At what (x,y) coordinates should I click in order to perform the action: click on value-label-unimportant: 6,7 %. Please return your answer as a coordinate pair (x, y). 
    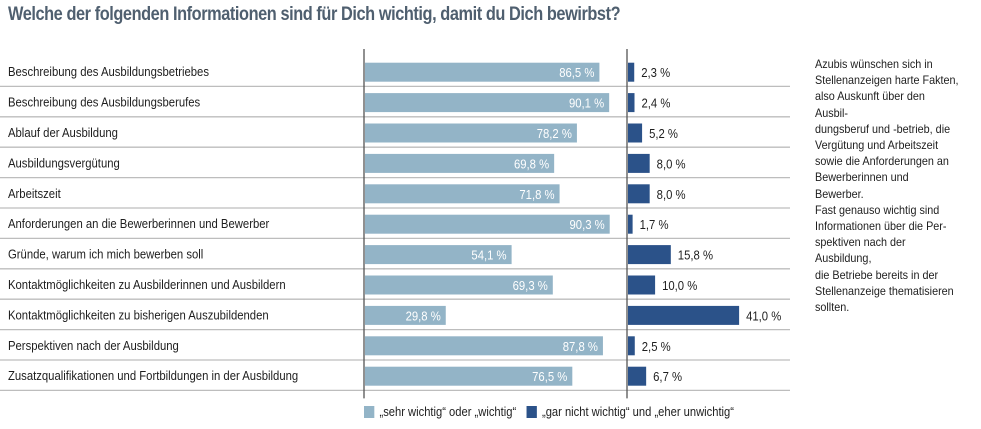
    Looking at the image, I should click on (667, 376).